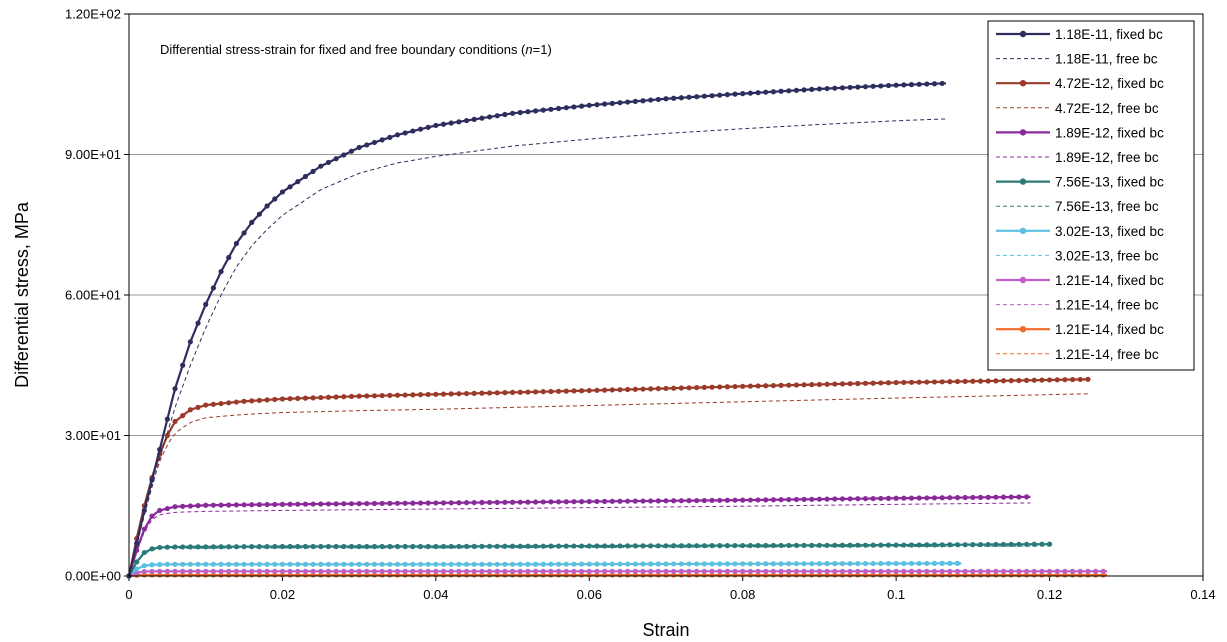 The height and width of the screenshot is (642, 1227). What do you see at coordinates (93, 154) in the screenshot?
I see `y-tick-label: 9.00E+01` at bounding box center [93, 154].